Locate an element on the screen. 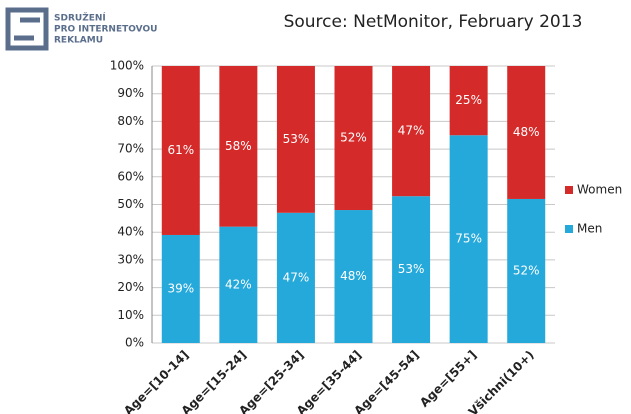  y-tick-label: 60% is located at coordinates (130, 176).